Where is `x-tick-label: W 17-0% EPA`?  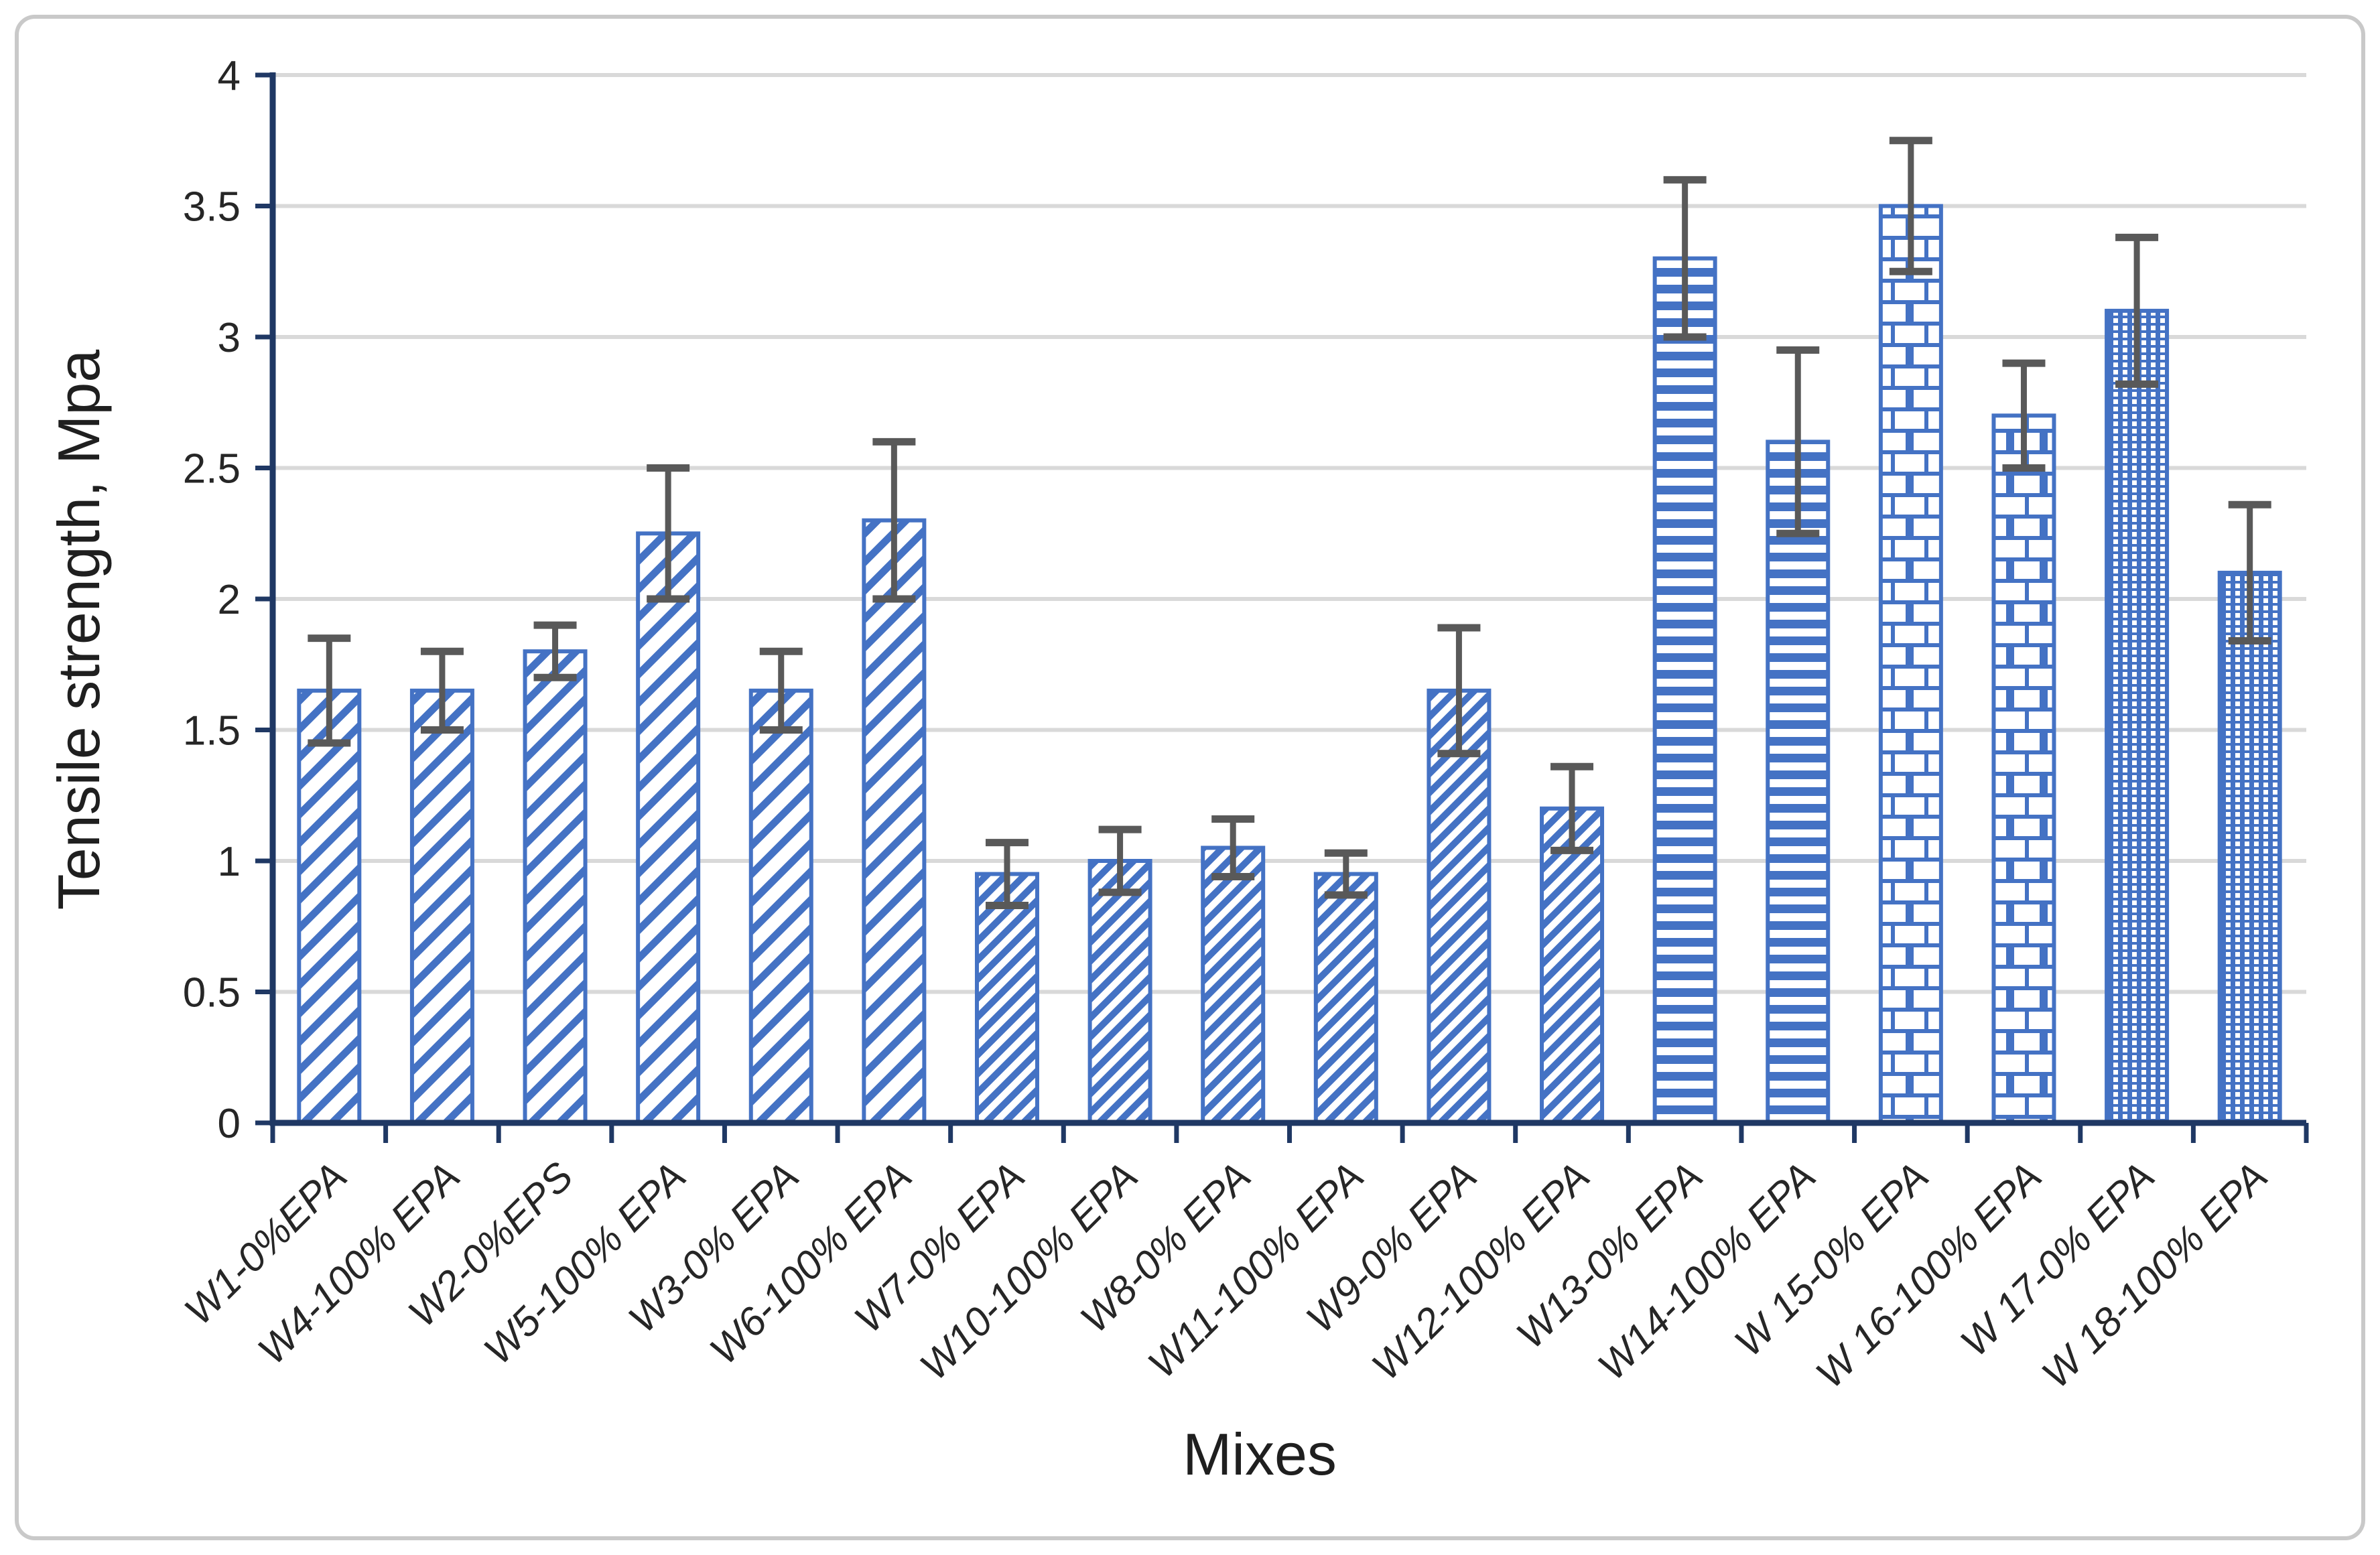 x-tick-label: W 17-0% EPA is located at coordinates (2057, 1259).